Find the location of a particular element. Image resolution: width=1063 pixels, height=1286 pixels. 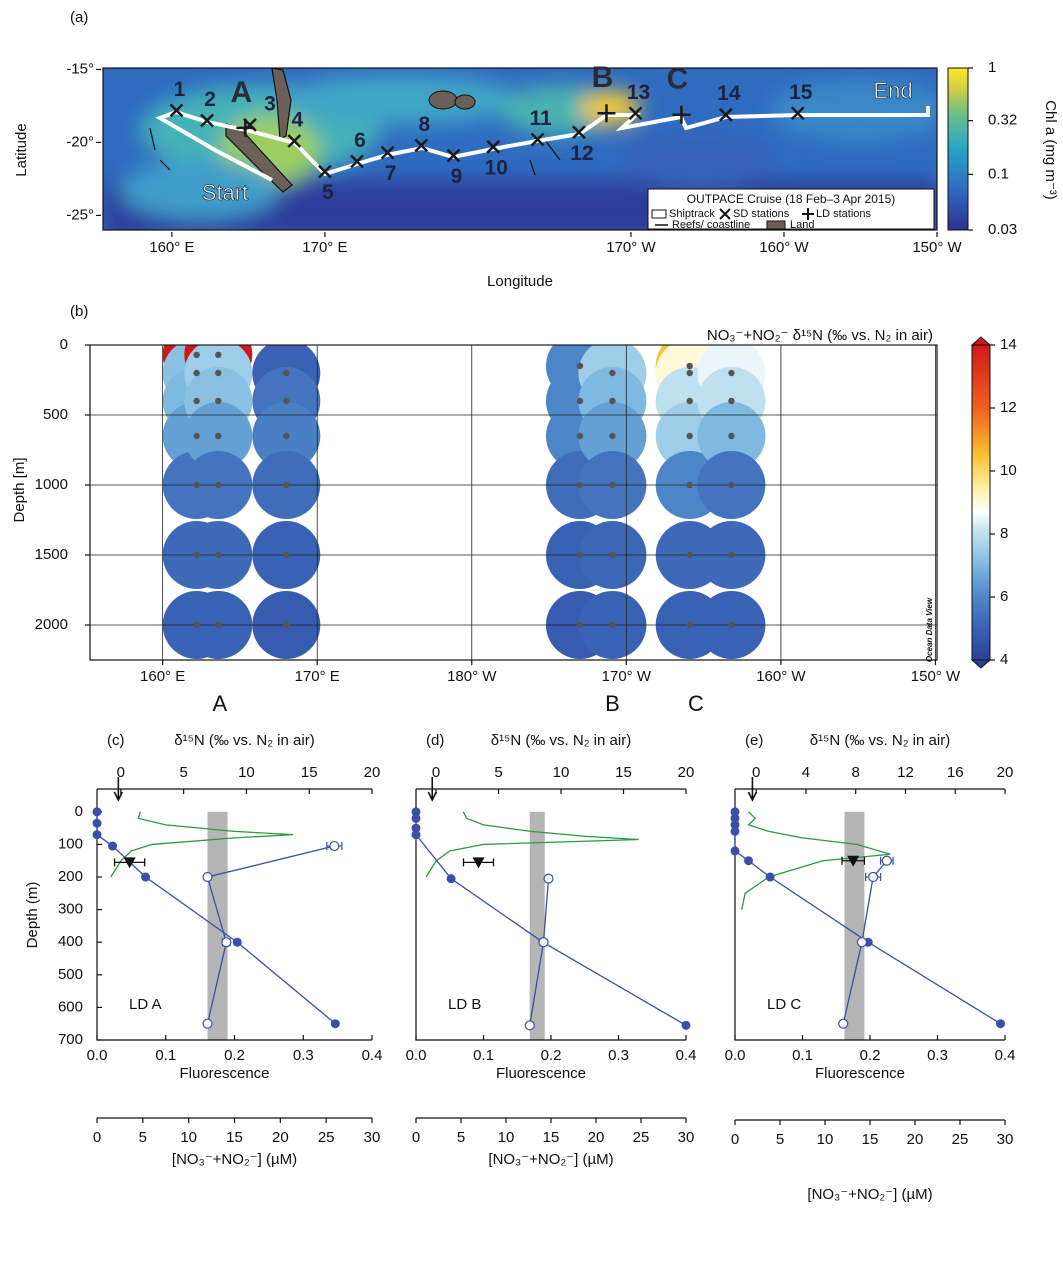

legend-item: Land is located at coordinates (802, 225).